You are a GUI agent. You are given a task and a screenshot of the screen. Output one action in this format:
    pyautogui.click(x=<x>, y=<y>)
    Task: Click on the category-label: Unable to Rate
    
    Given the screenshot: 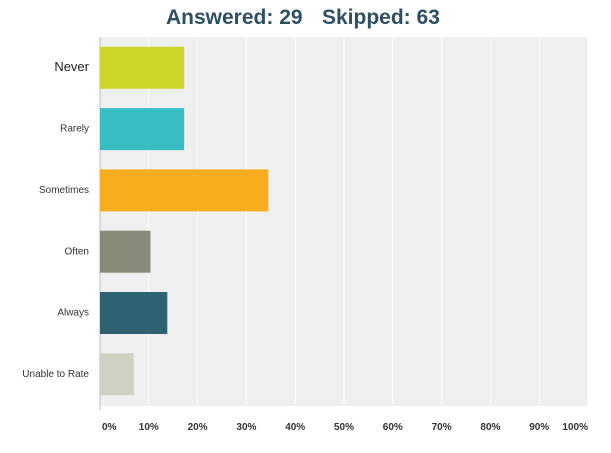 What is the action you would take?
    pyautogui.click(x=55, y=374)
    